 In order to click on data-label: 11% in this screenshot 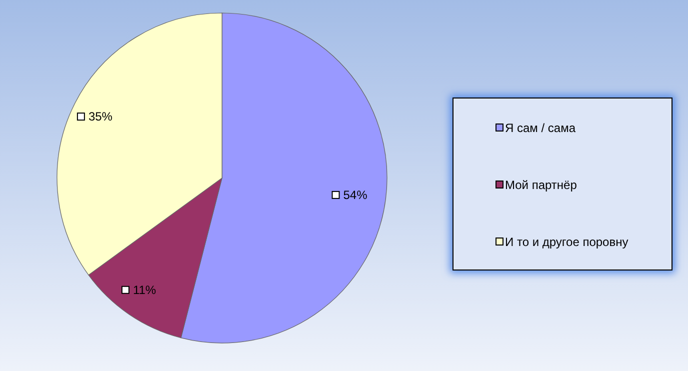, I will do `click(144, 289)`.